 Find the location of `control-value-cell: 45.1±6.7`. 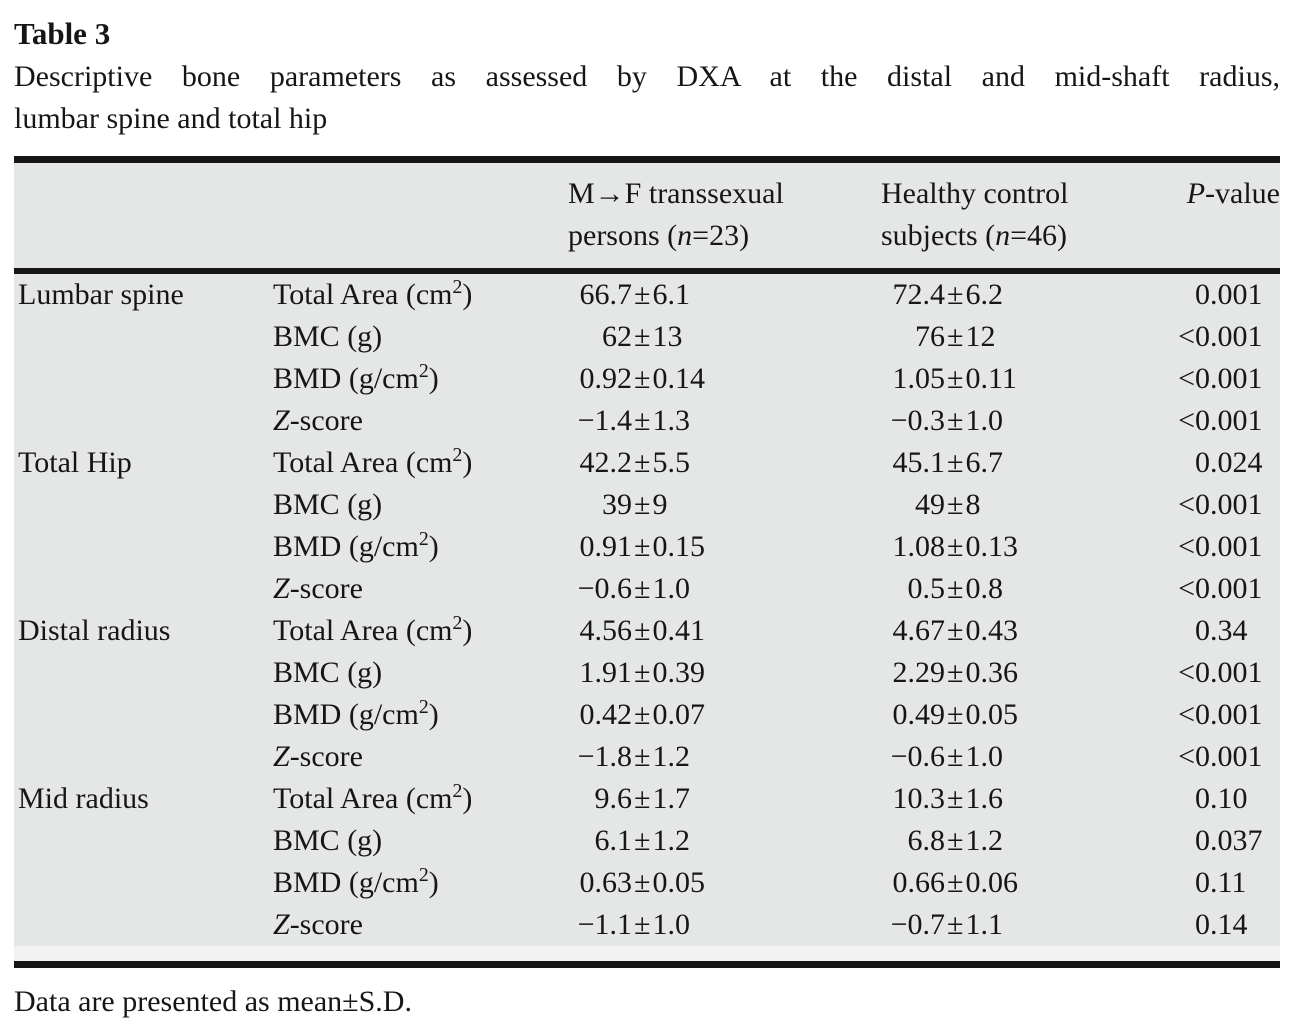

control-value-cell: 45.1±6.7 is located at coordinates (947, 462).